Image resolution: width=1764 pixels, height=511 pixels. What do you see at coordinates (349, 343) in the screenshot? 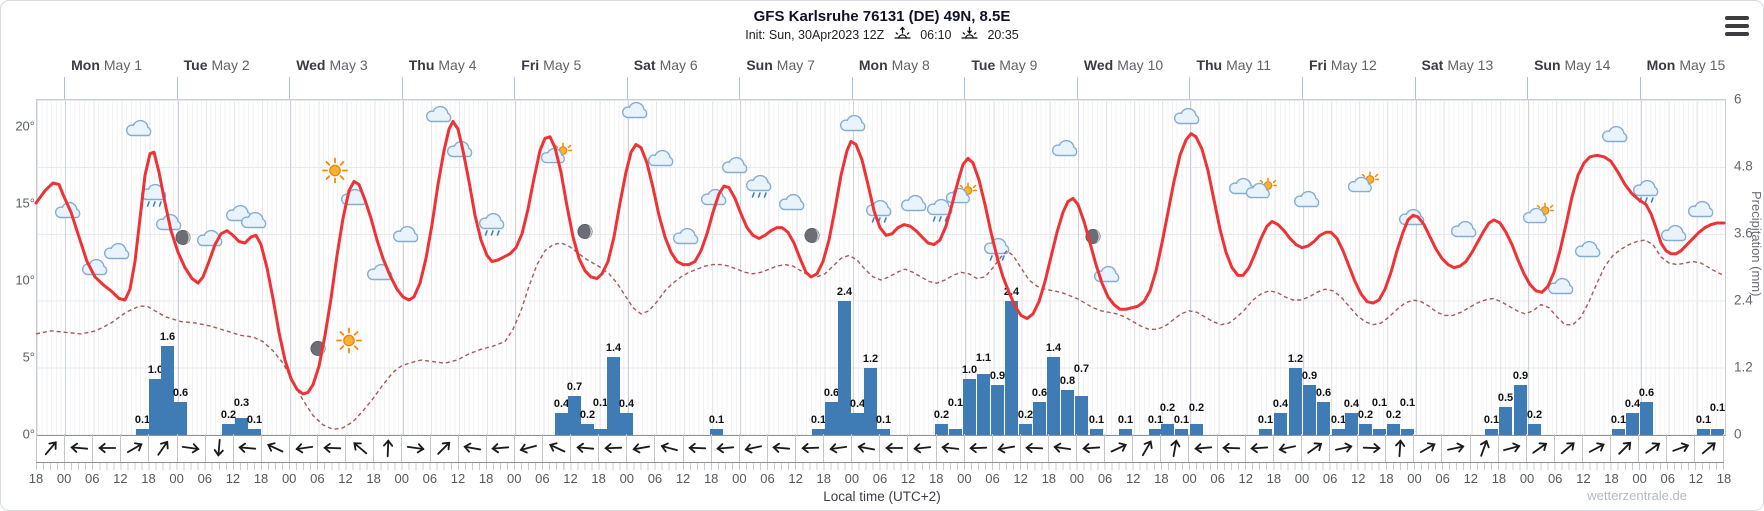
I see `sun-icon` at bounding box center [349, 343].